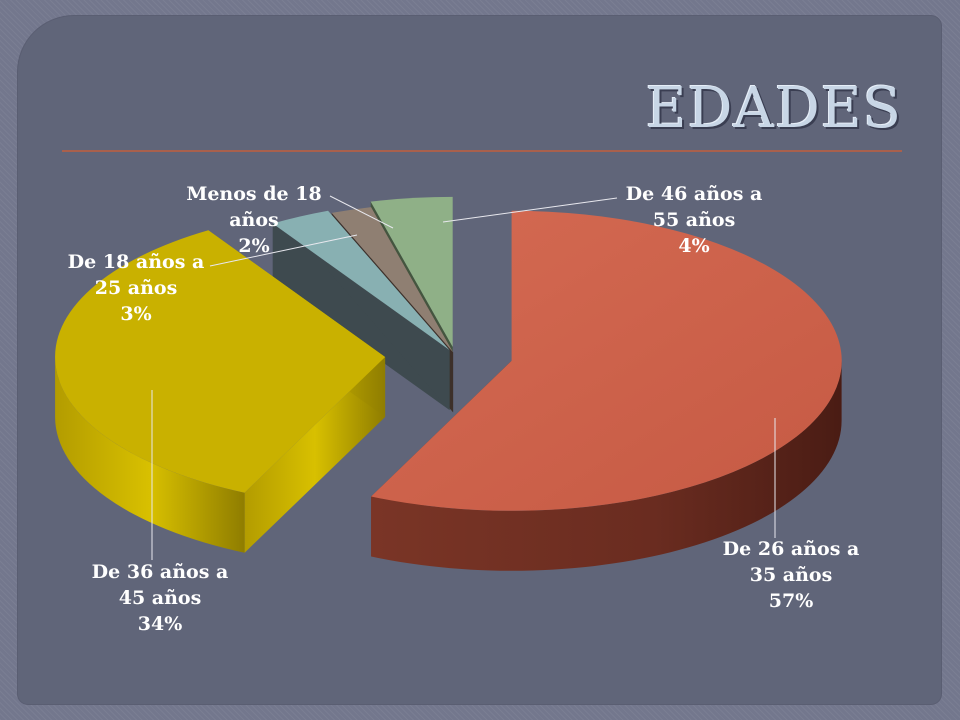 The width and height of the screenshot is (960, 720). What do you see at coordinates (135, 314) in the screenshot?
I see `data-label-de-18-anos-a-25-anos-line-3: 3%` at bounding box center [135, 314].